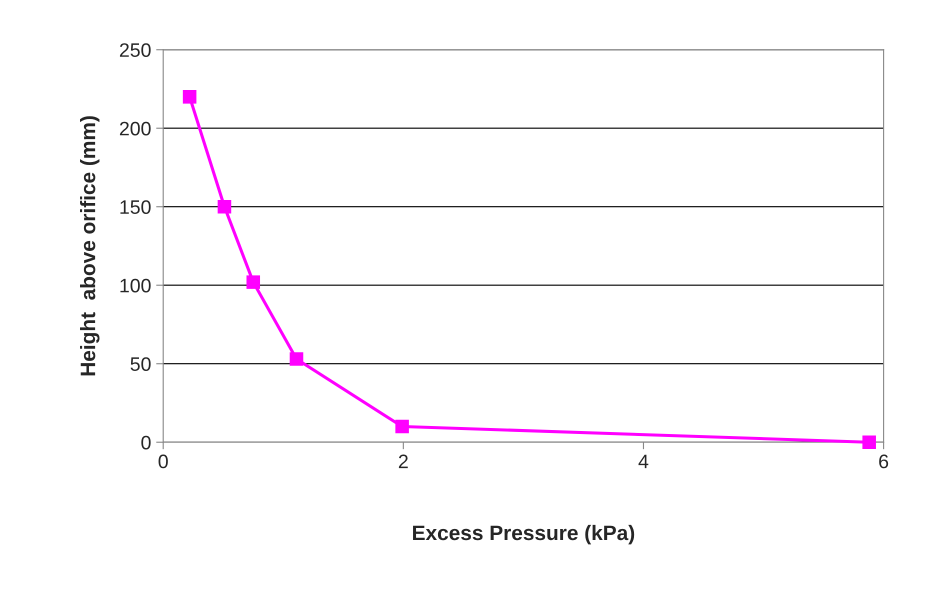 The width and height of the screenshot is (938, 592). Describe the element at coordinates (643, 461) in the screenshot. I see `x-tick-label: 4` at that location.